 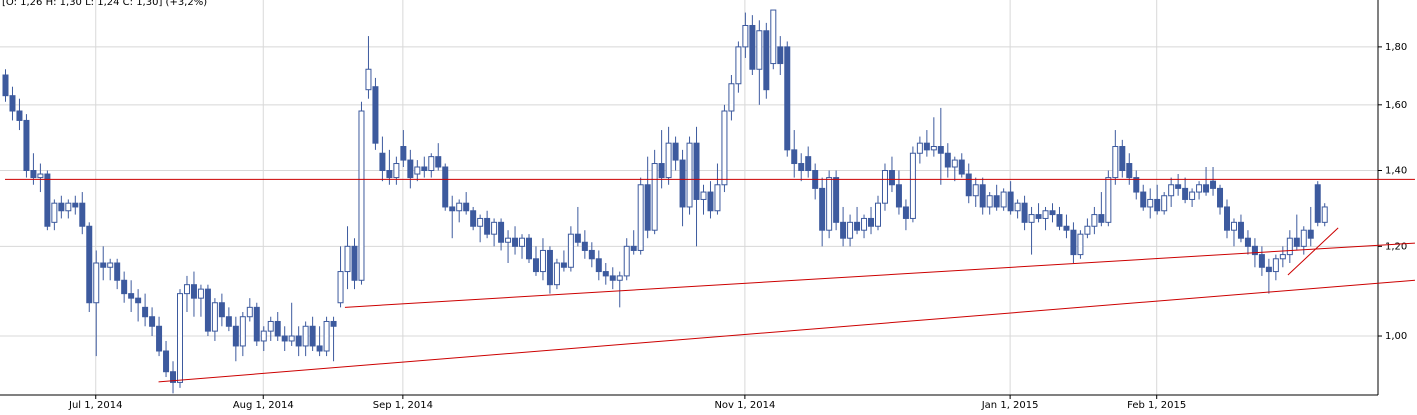 I want to click on y-tick-label: 1,80, so click(x=1396, y=47).